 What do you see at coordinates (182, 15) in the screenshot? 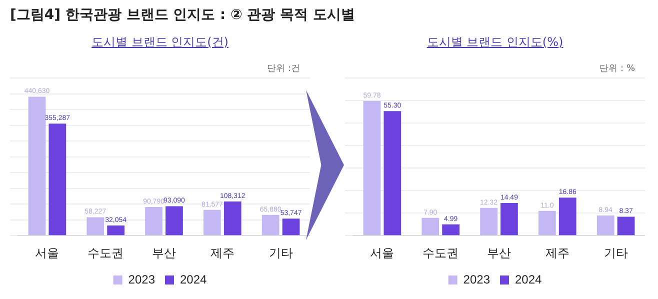
I see `chart-title: [그림4] 한국관광 브랜드 인지도 : ② 관광 목적 도시별` at bounding box center [182, 15].